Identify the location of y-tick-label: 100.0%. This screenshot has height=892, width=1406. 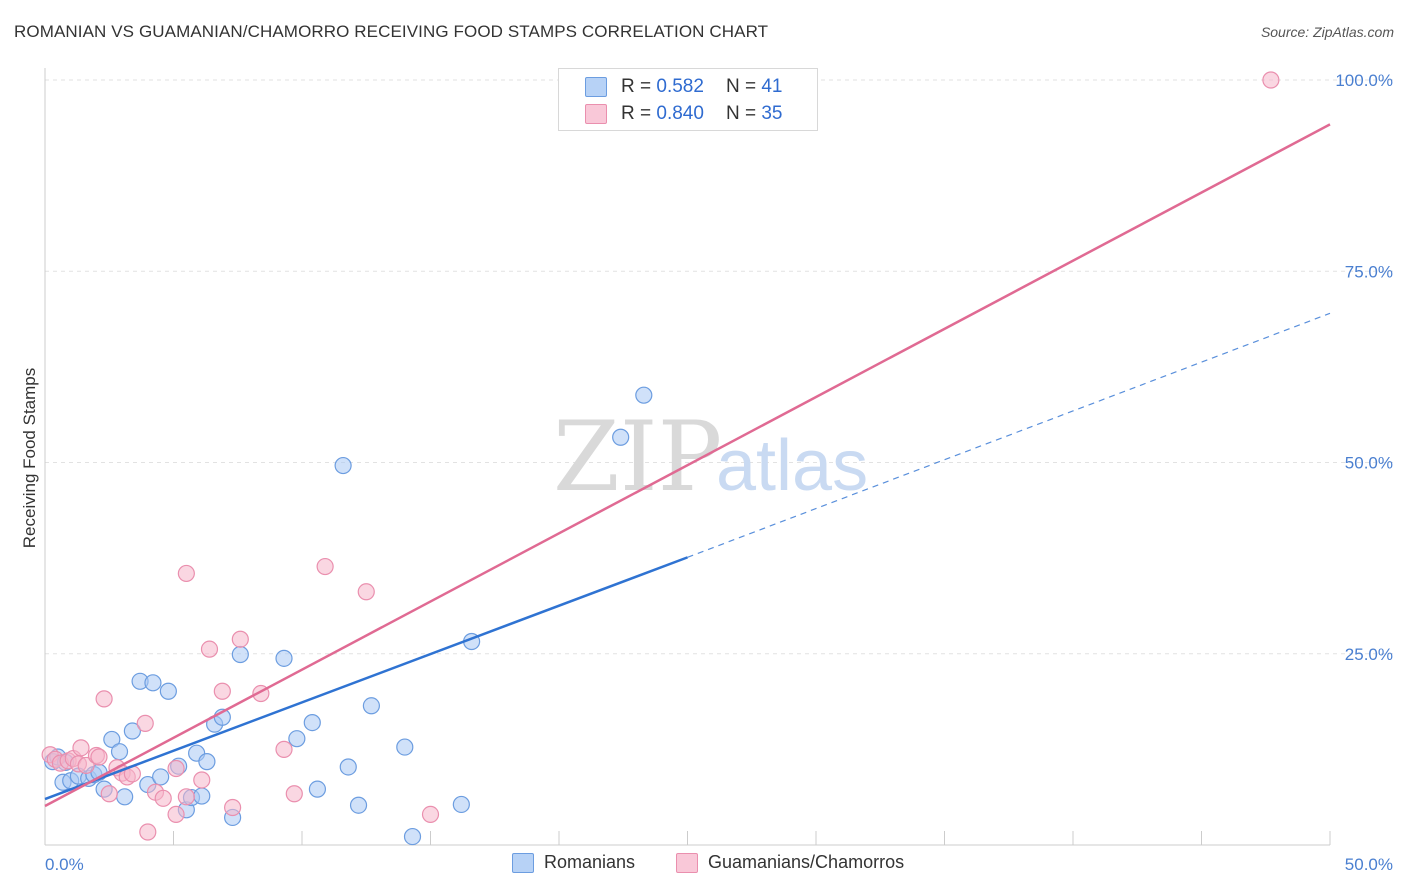
(1364, 80).